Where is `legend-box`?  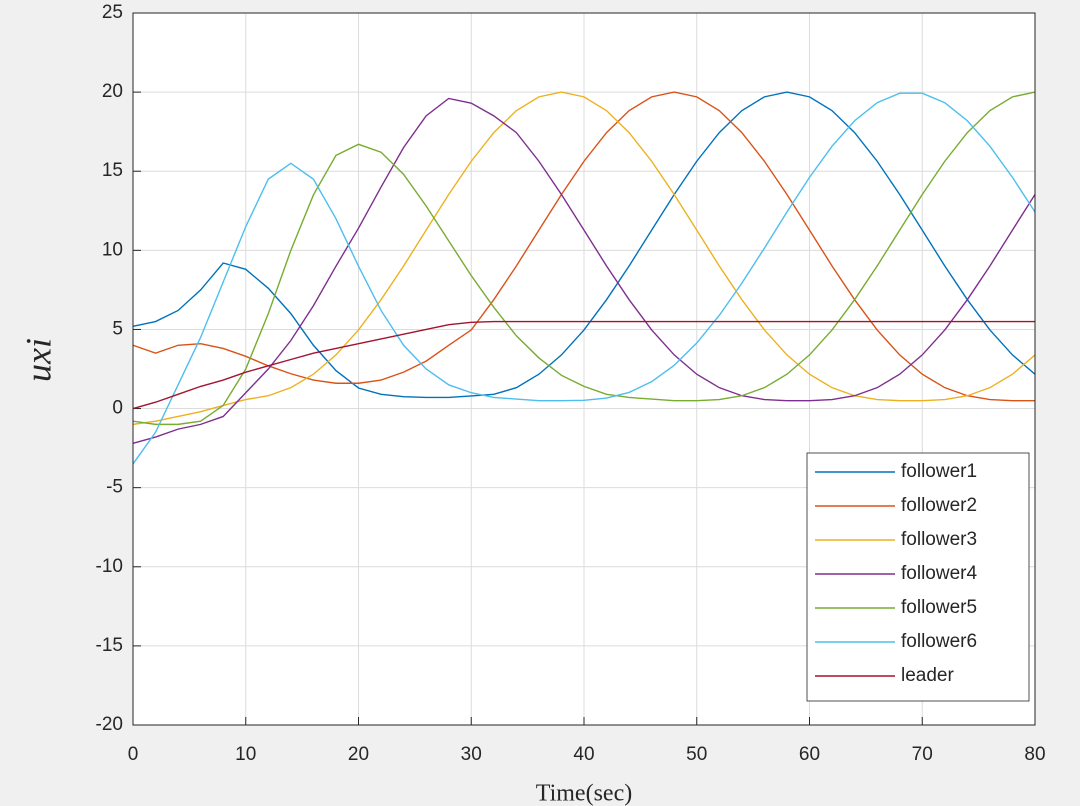
legend-box is located at coordinates (918, 577).